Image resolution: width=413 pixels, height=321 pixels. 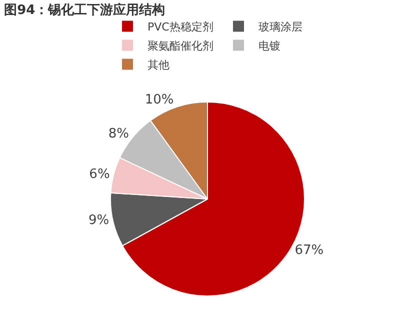 What do you see at coordinates (99, 174) in the screenshot?
I see `data-label: 6%` at bounding box center [99, 174].